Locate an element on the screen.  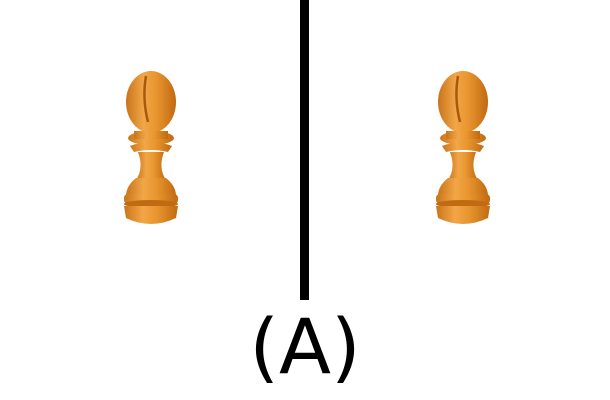
caption-label: (A) is located at coordinates (305, 346).